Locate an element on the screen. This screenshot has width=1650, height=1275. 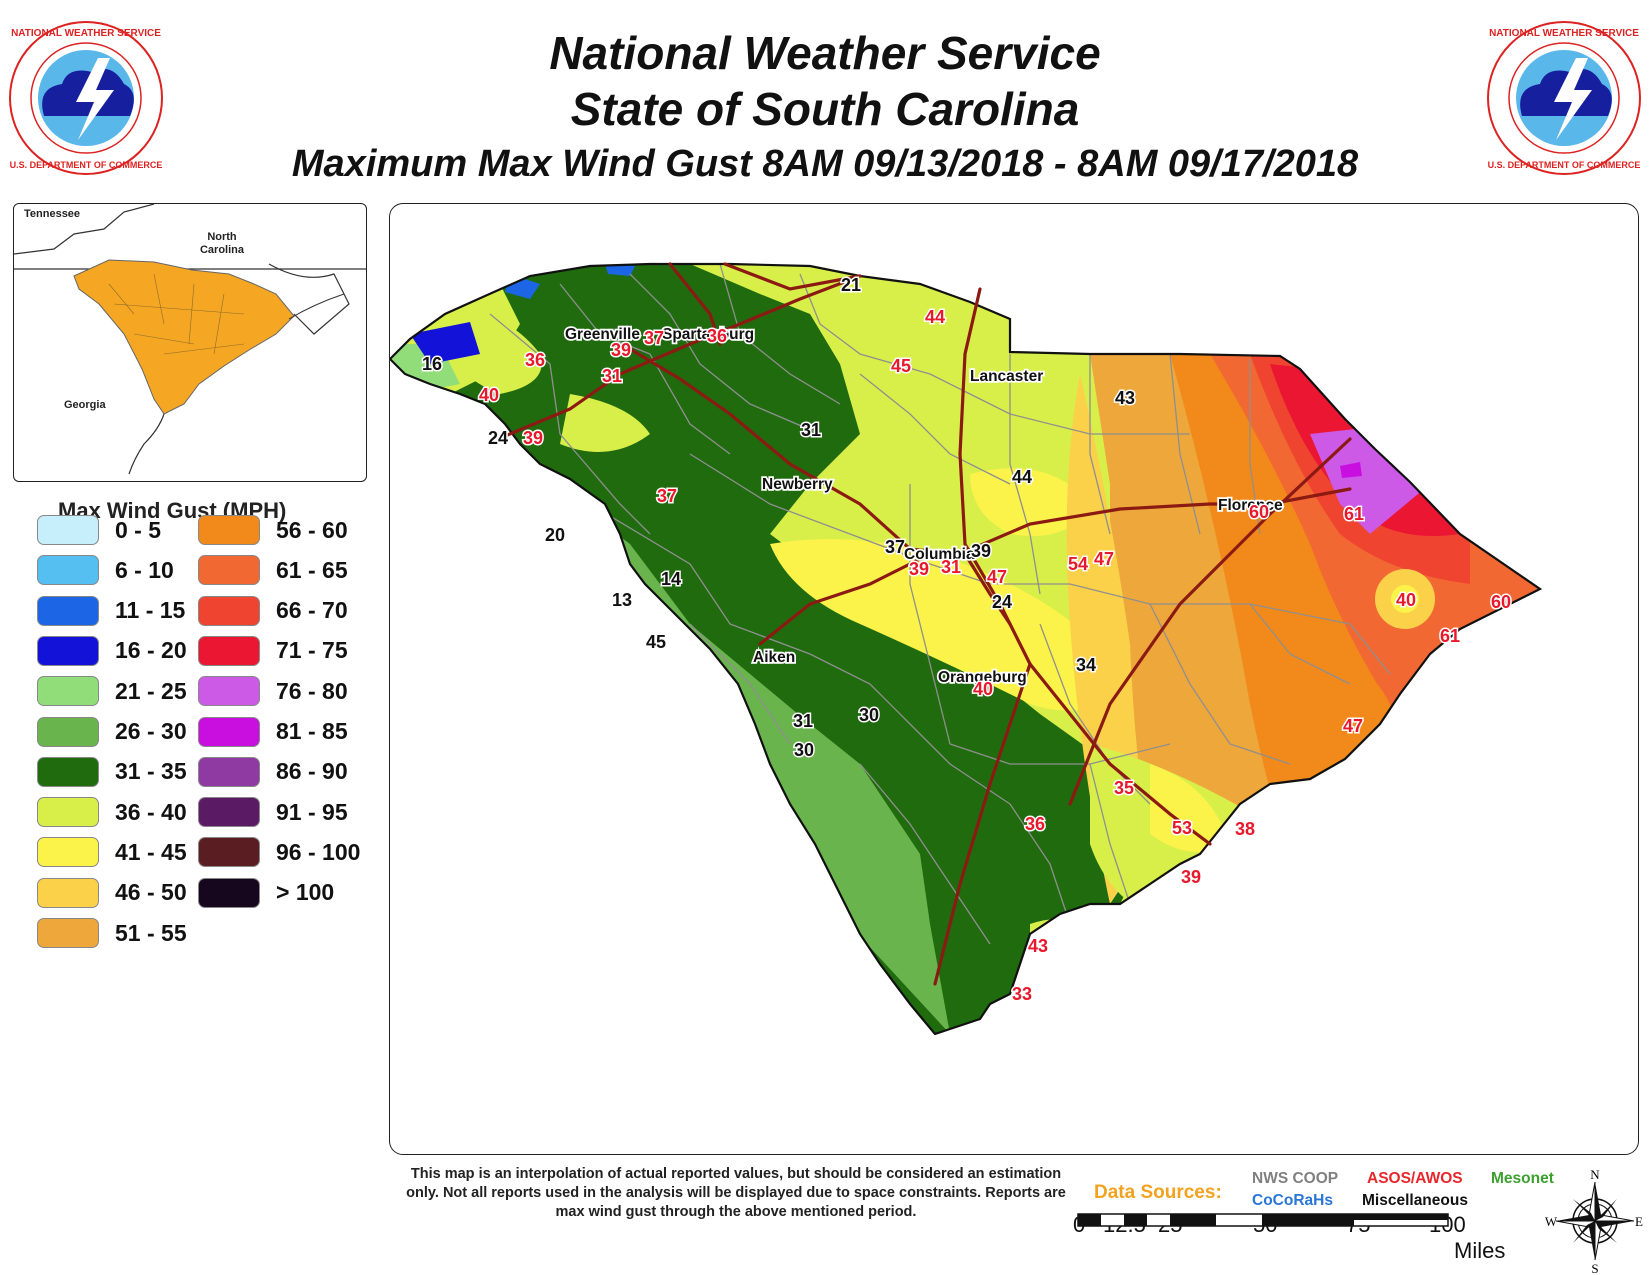
svg-text: NATIONAL WEATHER SERVICE is located at coordinates (1564, 33).